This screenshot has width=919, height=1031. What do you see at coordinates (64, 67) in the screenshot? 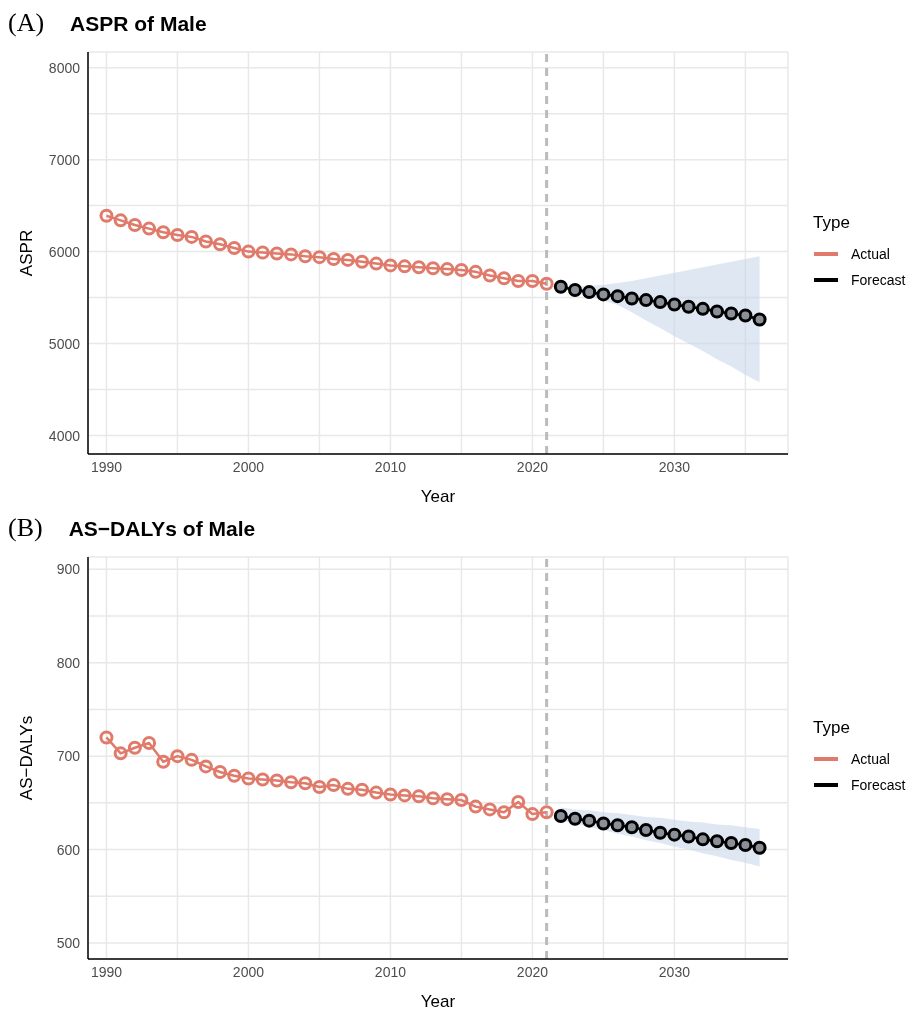
I see `y-tick-label: 8000` at bounding box center [64, 67].